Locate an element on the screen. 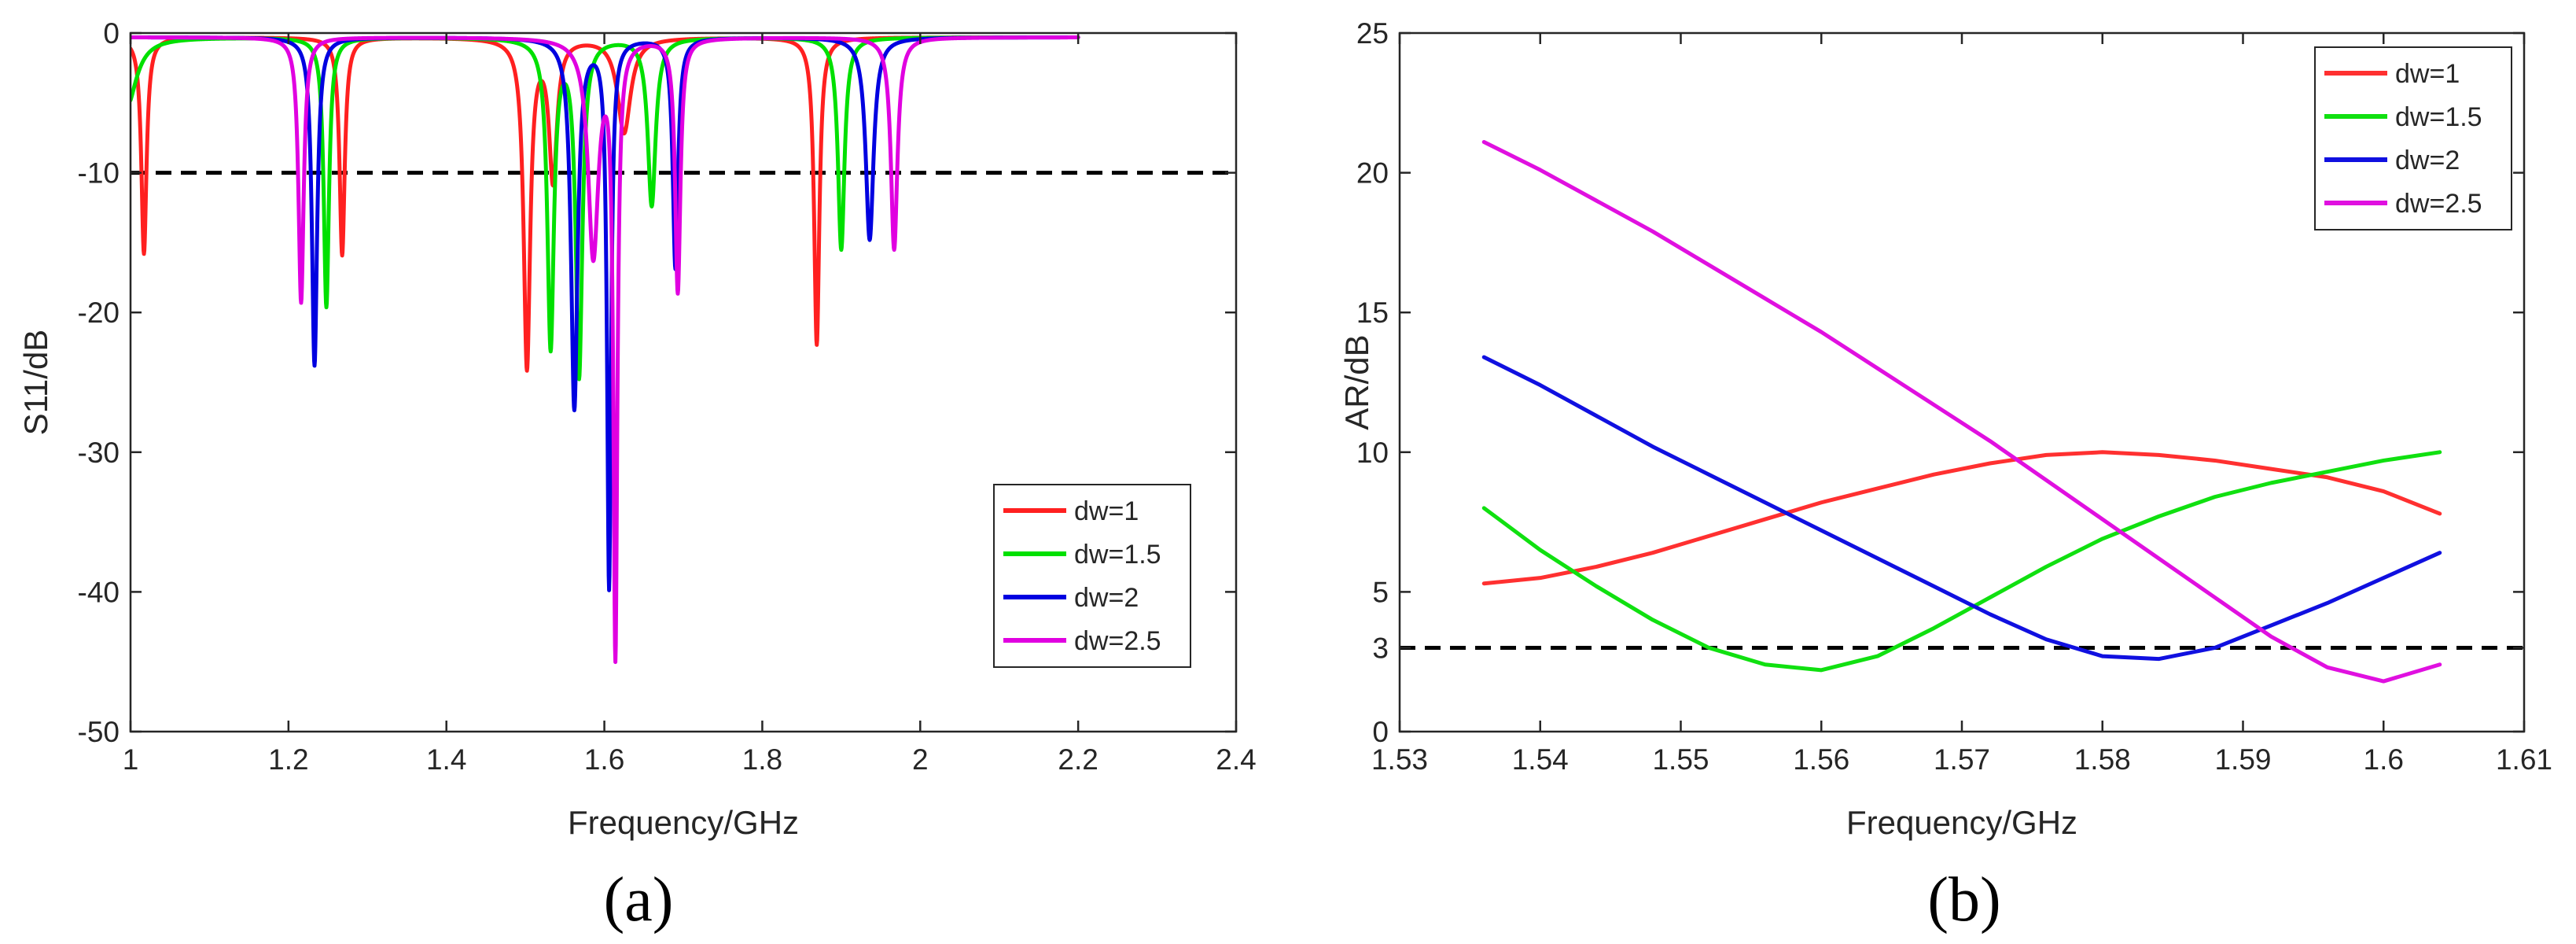 The width and height of the screenshot is (2576, 944). chart-a-legend-box is located at coordinates (1092, 576).